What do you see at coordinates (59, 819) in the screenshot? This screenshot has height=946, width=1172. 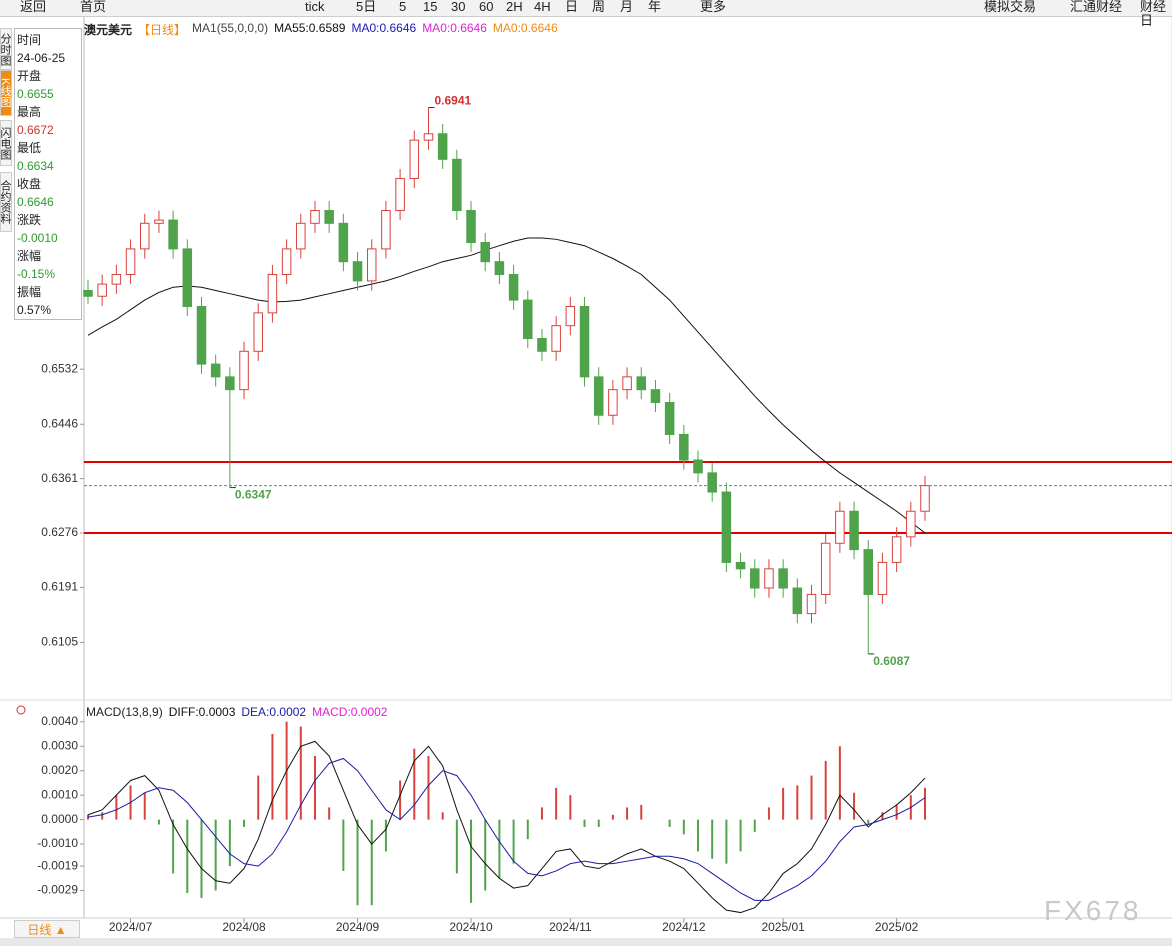 I see `y-tick-label: 0.0000` at bounding box center [59, 819].